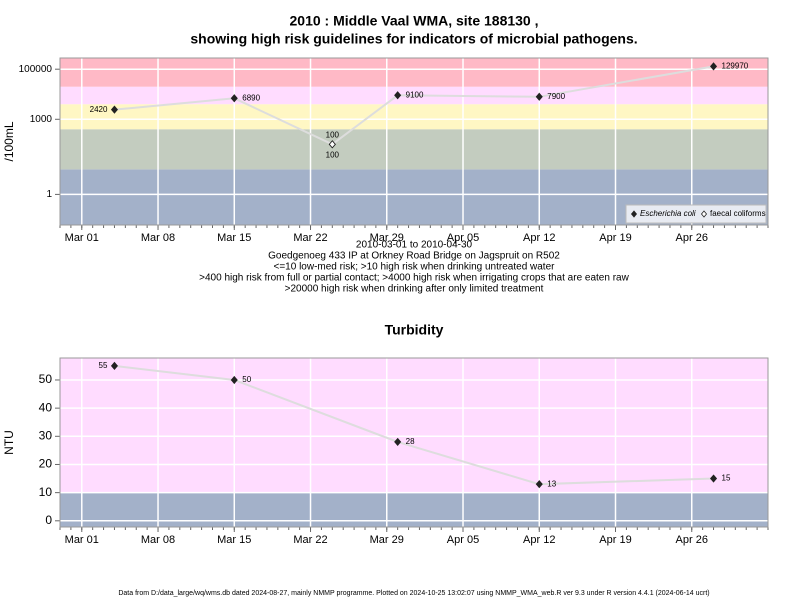 The height and width of the screenshot is (600, 800). What do you see at coordinates (410, 441) in the screenshot?
I see `data-label: 28` at bounding box center [410, 441].